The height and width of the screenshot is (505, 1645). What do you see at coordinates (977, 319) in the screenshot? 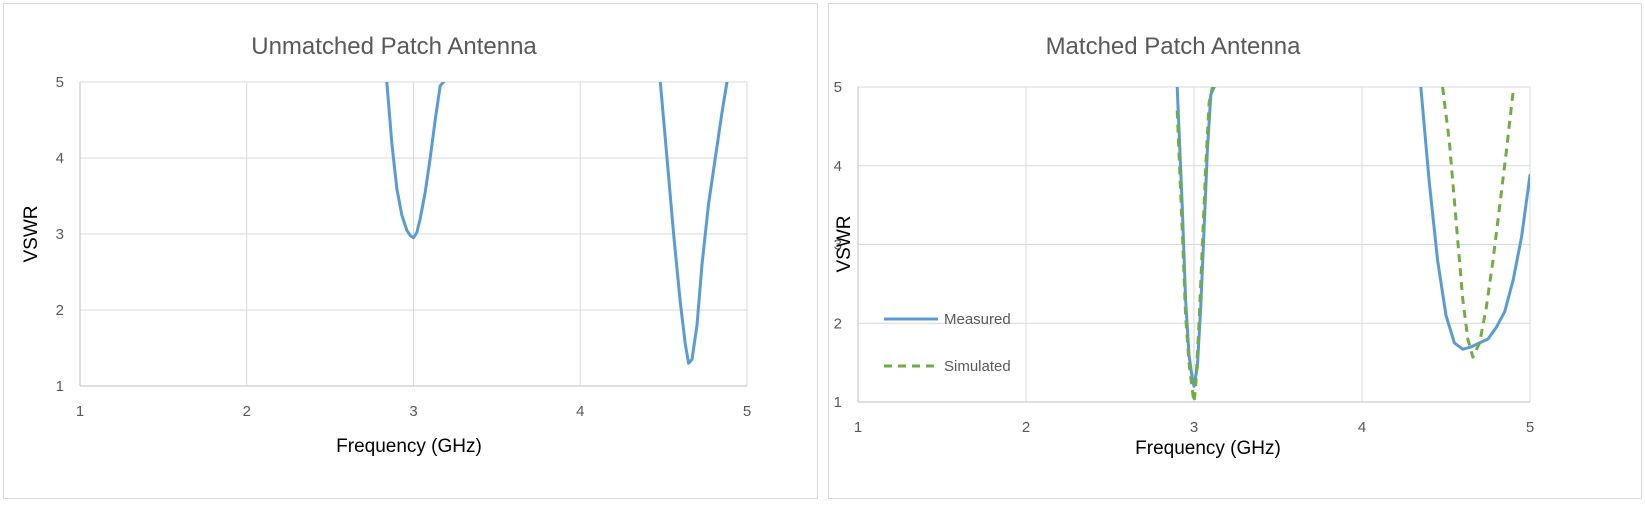
I see `legend-label-measured: Measured` at bounding box center [977, 319].